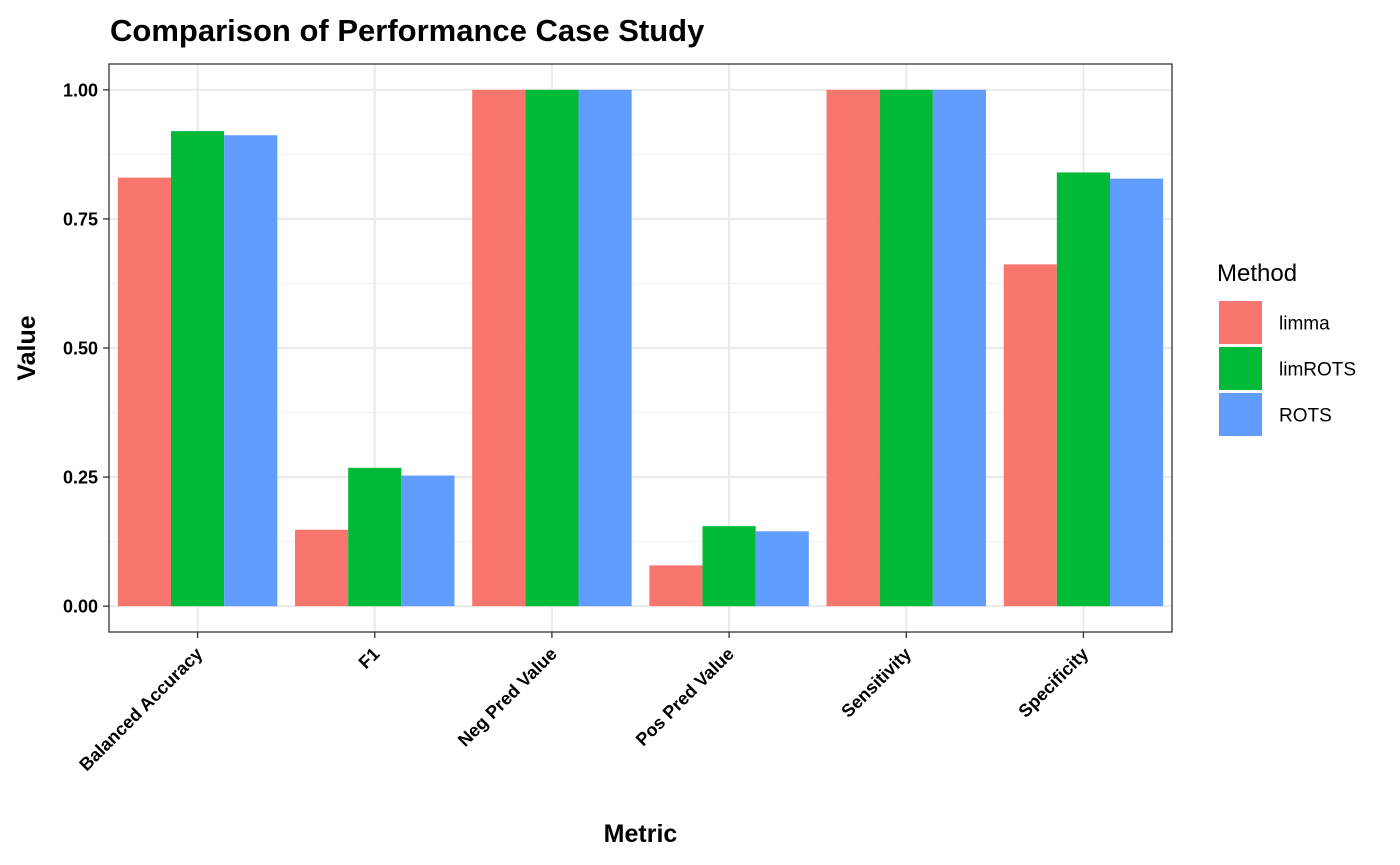 This screenshot has width=1400, height=865. Describe the element at coordinates (251, 371) in the screenshot. I see `bar-rots-balanced-accuracy` at that location.